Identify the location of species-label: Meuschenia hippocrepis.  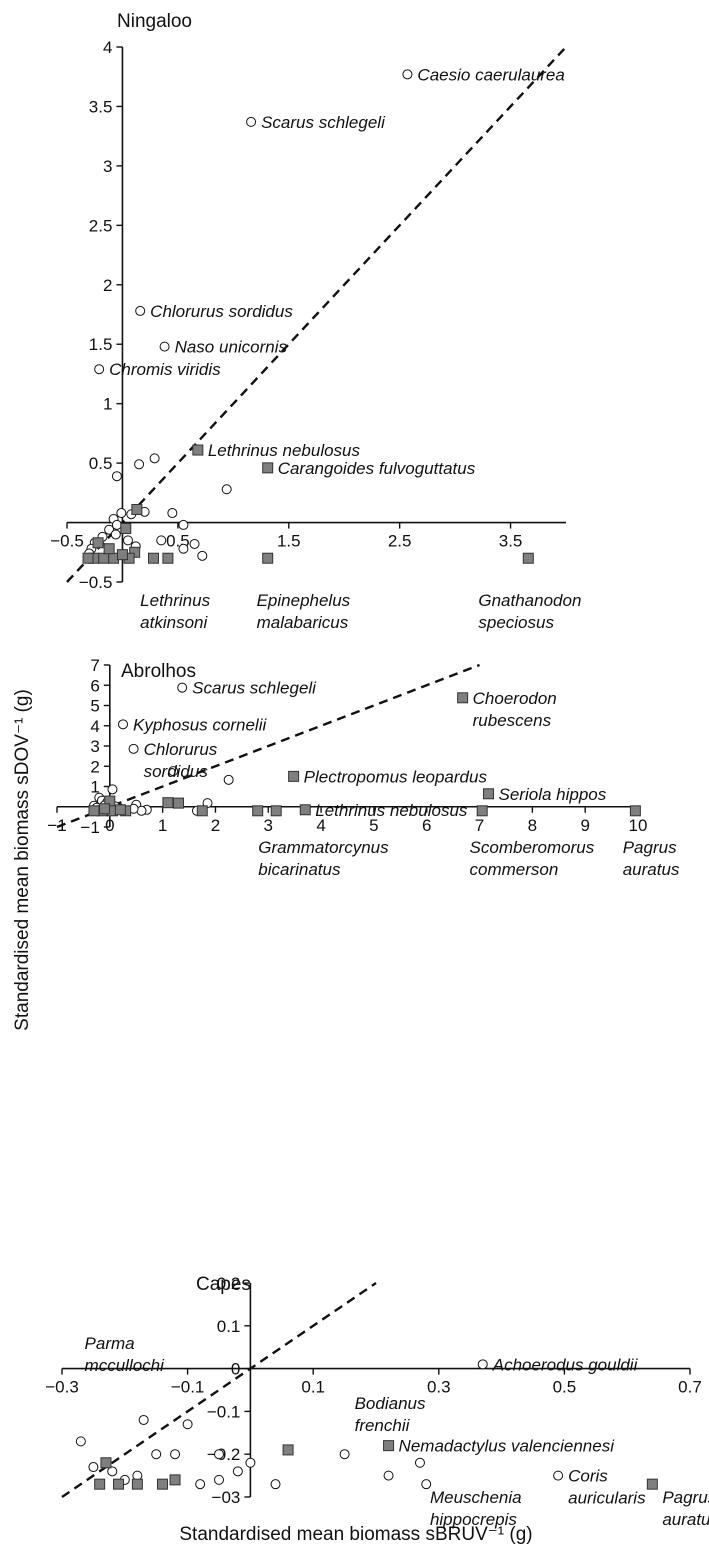
(476, 1508).